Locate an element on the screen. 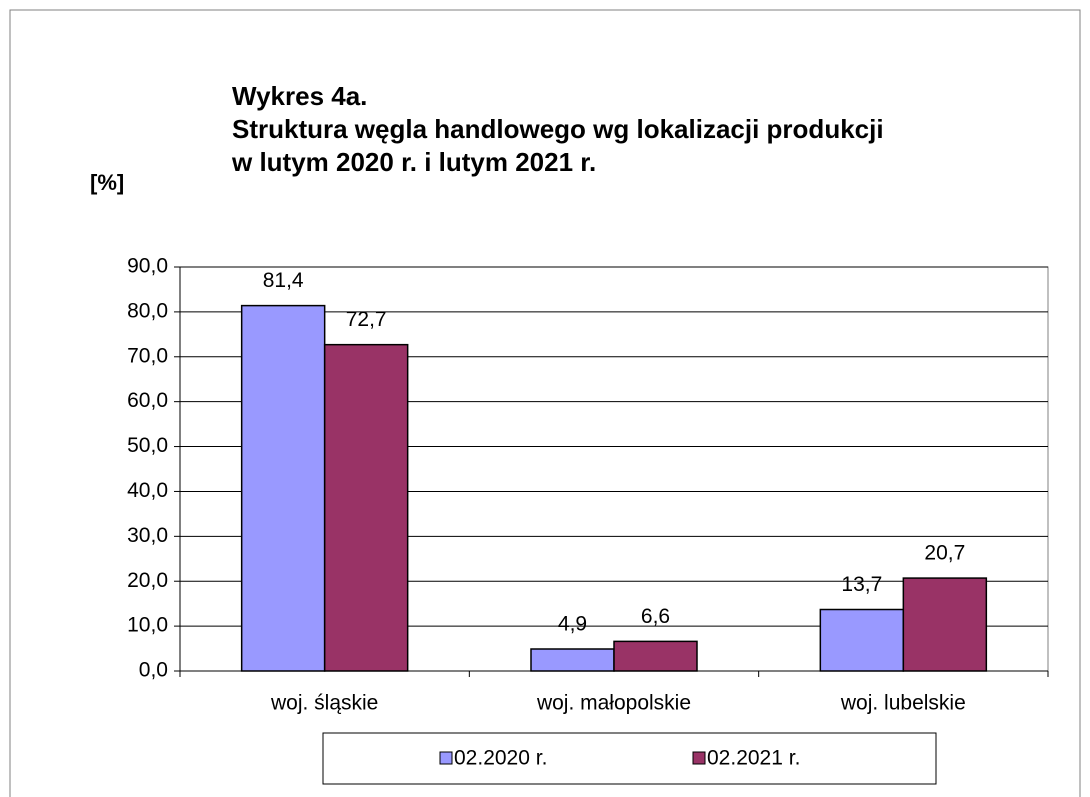 The image size is (1090, 797). y-tick-label: 0,0 is located at coordinates (153, 670).